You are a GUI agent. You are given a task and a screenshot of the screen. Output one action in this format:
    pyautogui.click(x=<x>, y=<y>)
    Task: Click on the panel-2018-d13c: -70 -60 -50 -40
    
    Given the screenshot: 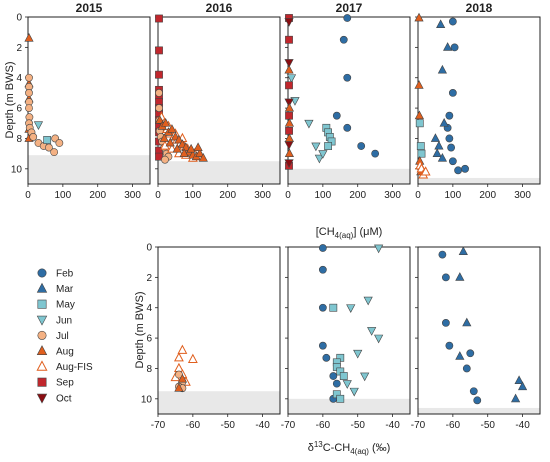 What is the action you would take?
    pyautogui.click(x=476, y=338)
    